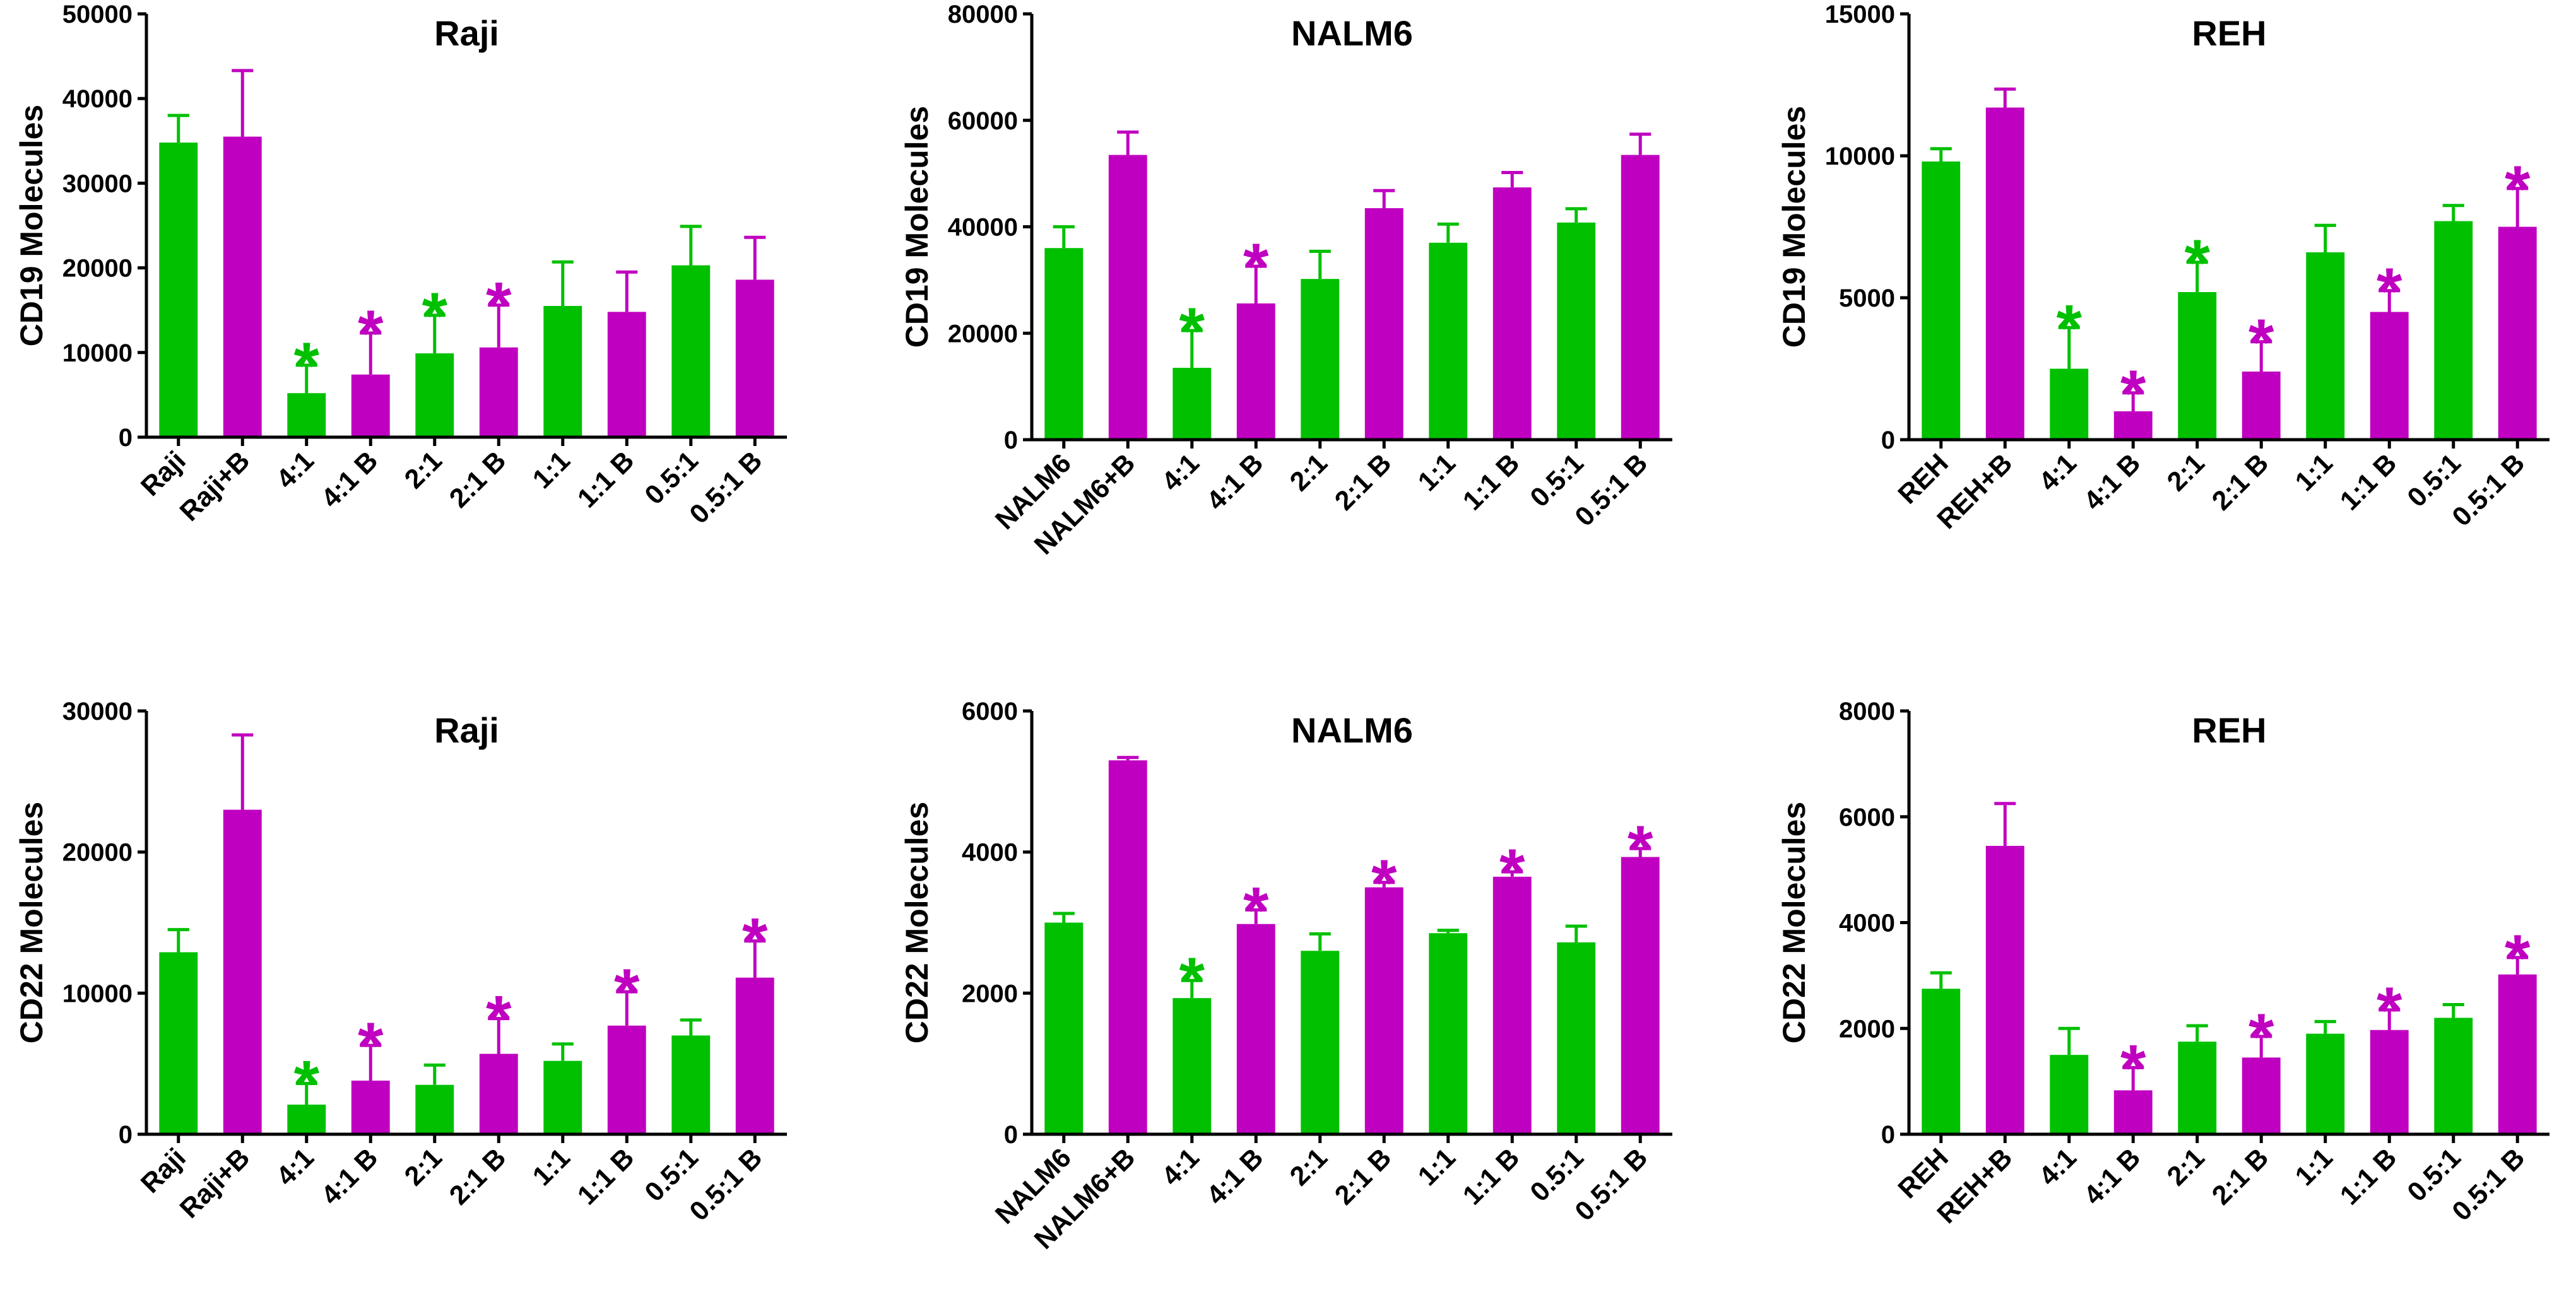  Describe the element at coordinates (606, 1176) in the screenshot. I see `x-tick-label: 1:1 B` at that location.